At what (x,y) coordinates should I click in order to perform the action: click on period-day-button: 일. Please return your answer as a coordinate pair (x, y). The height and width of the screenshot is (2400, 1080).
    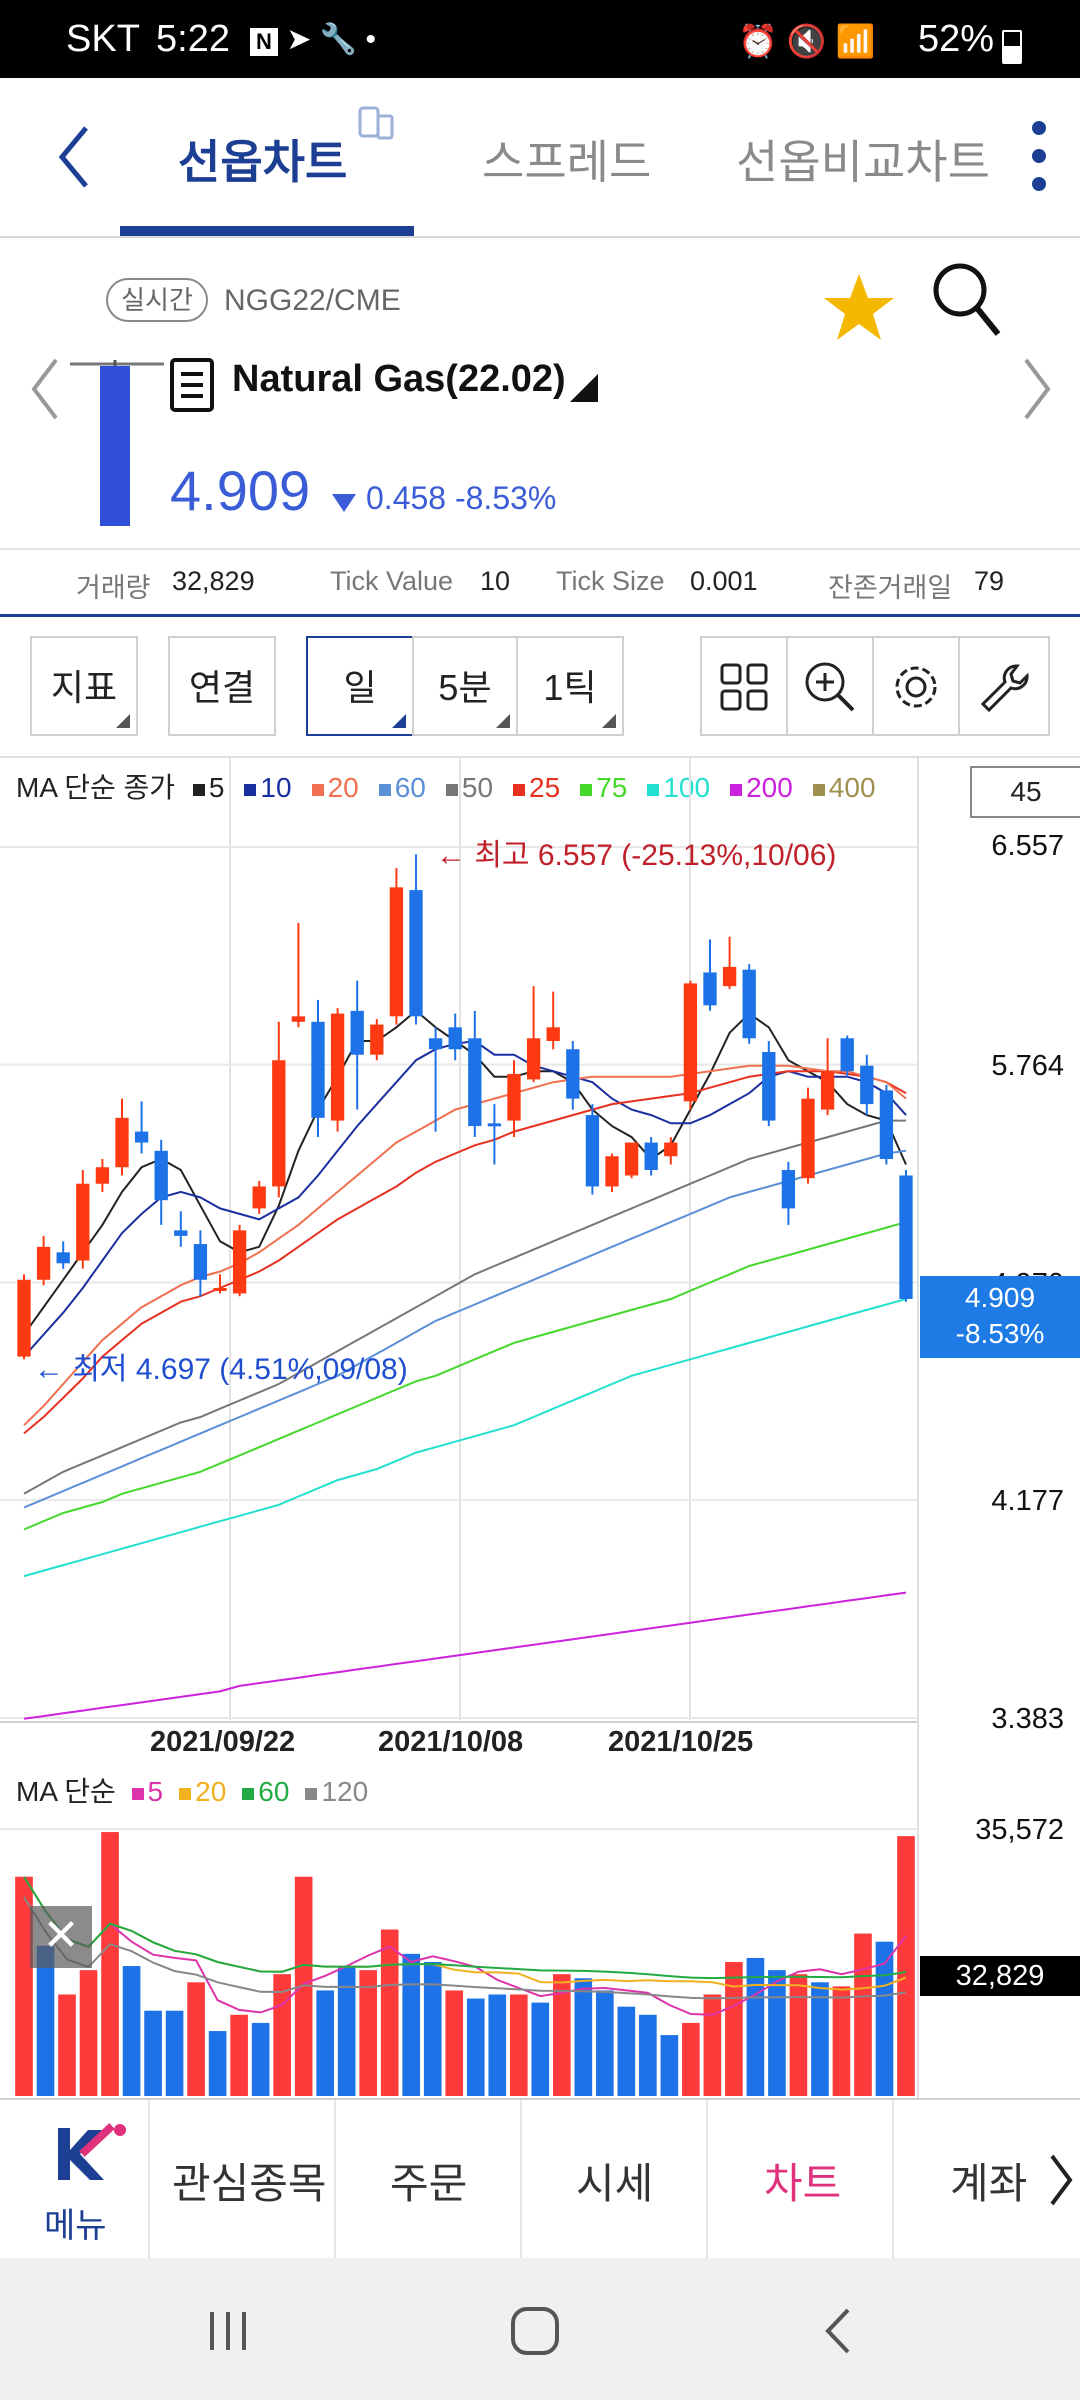
    Looking at the image, I should click on (360, 686).